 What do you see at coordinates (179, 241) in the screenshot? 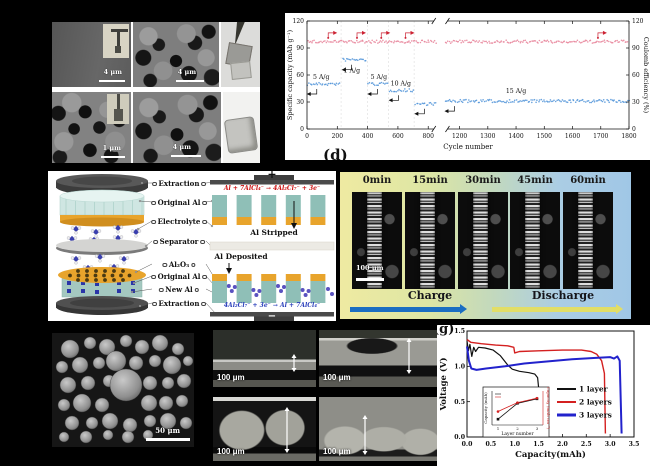
I see `label-separator: Separator` at bounding box center [179, 241].